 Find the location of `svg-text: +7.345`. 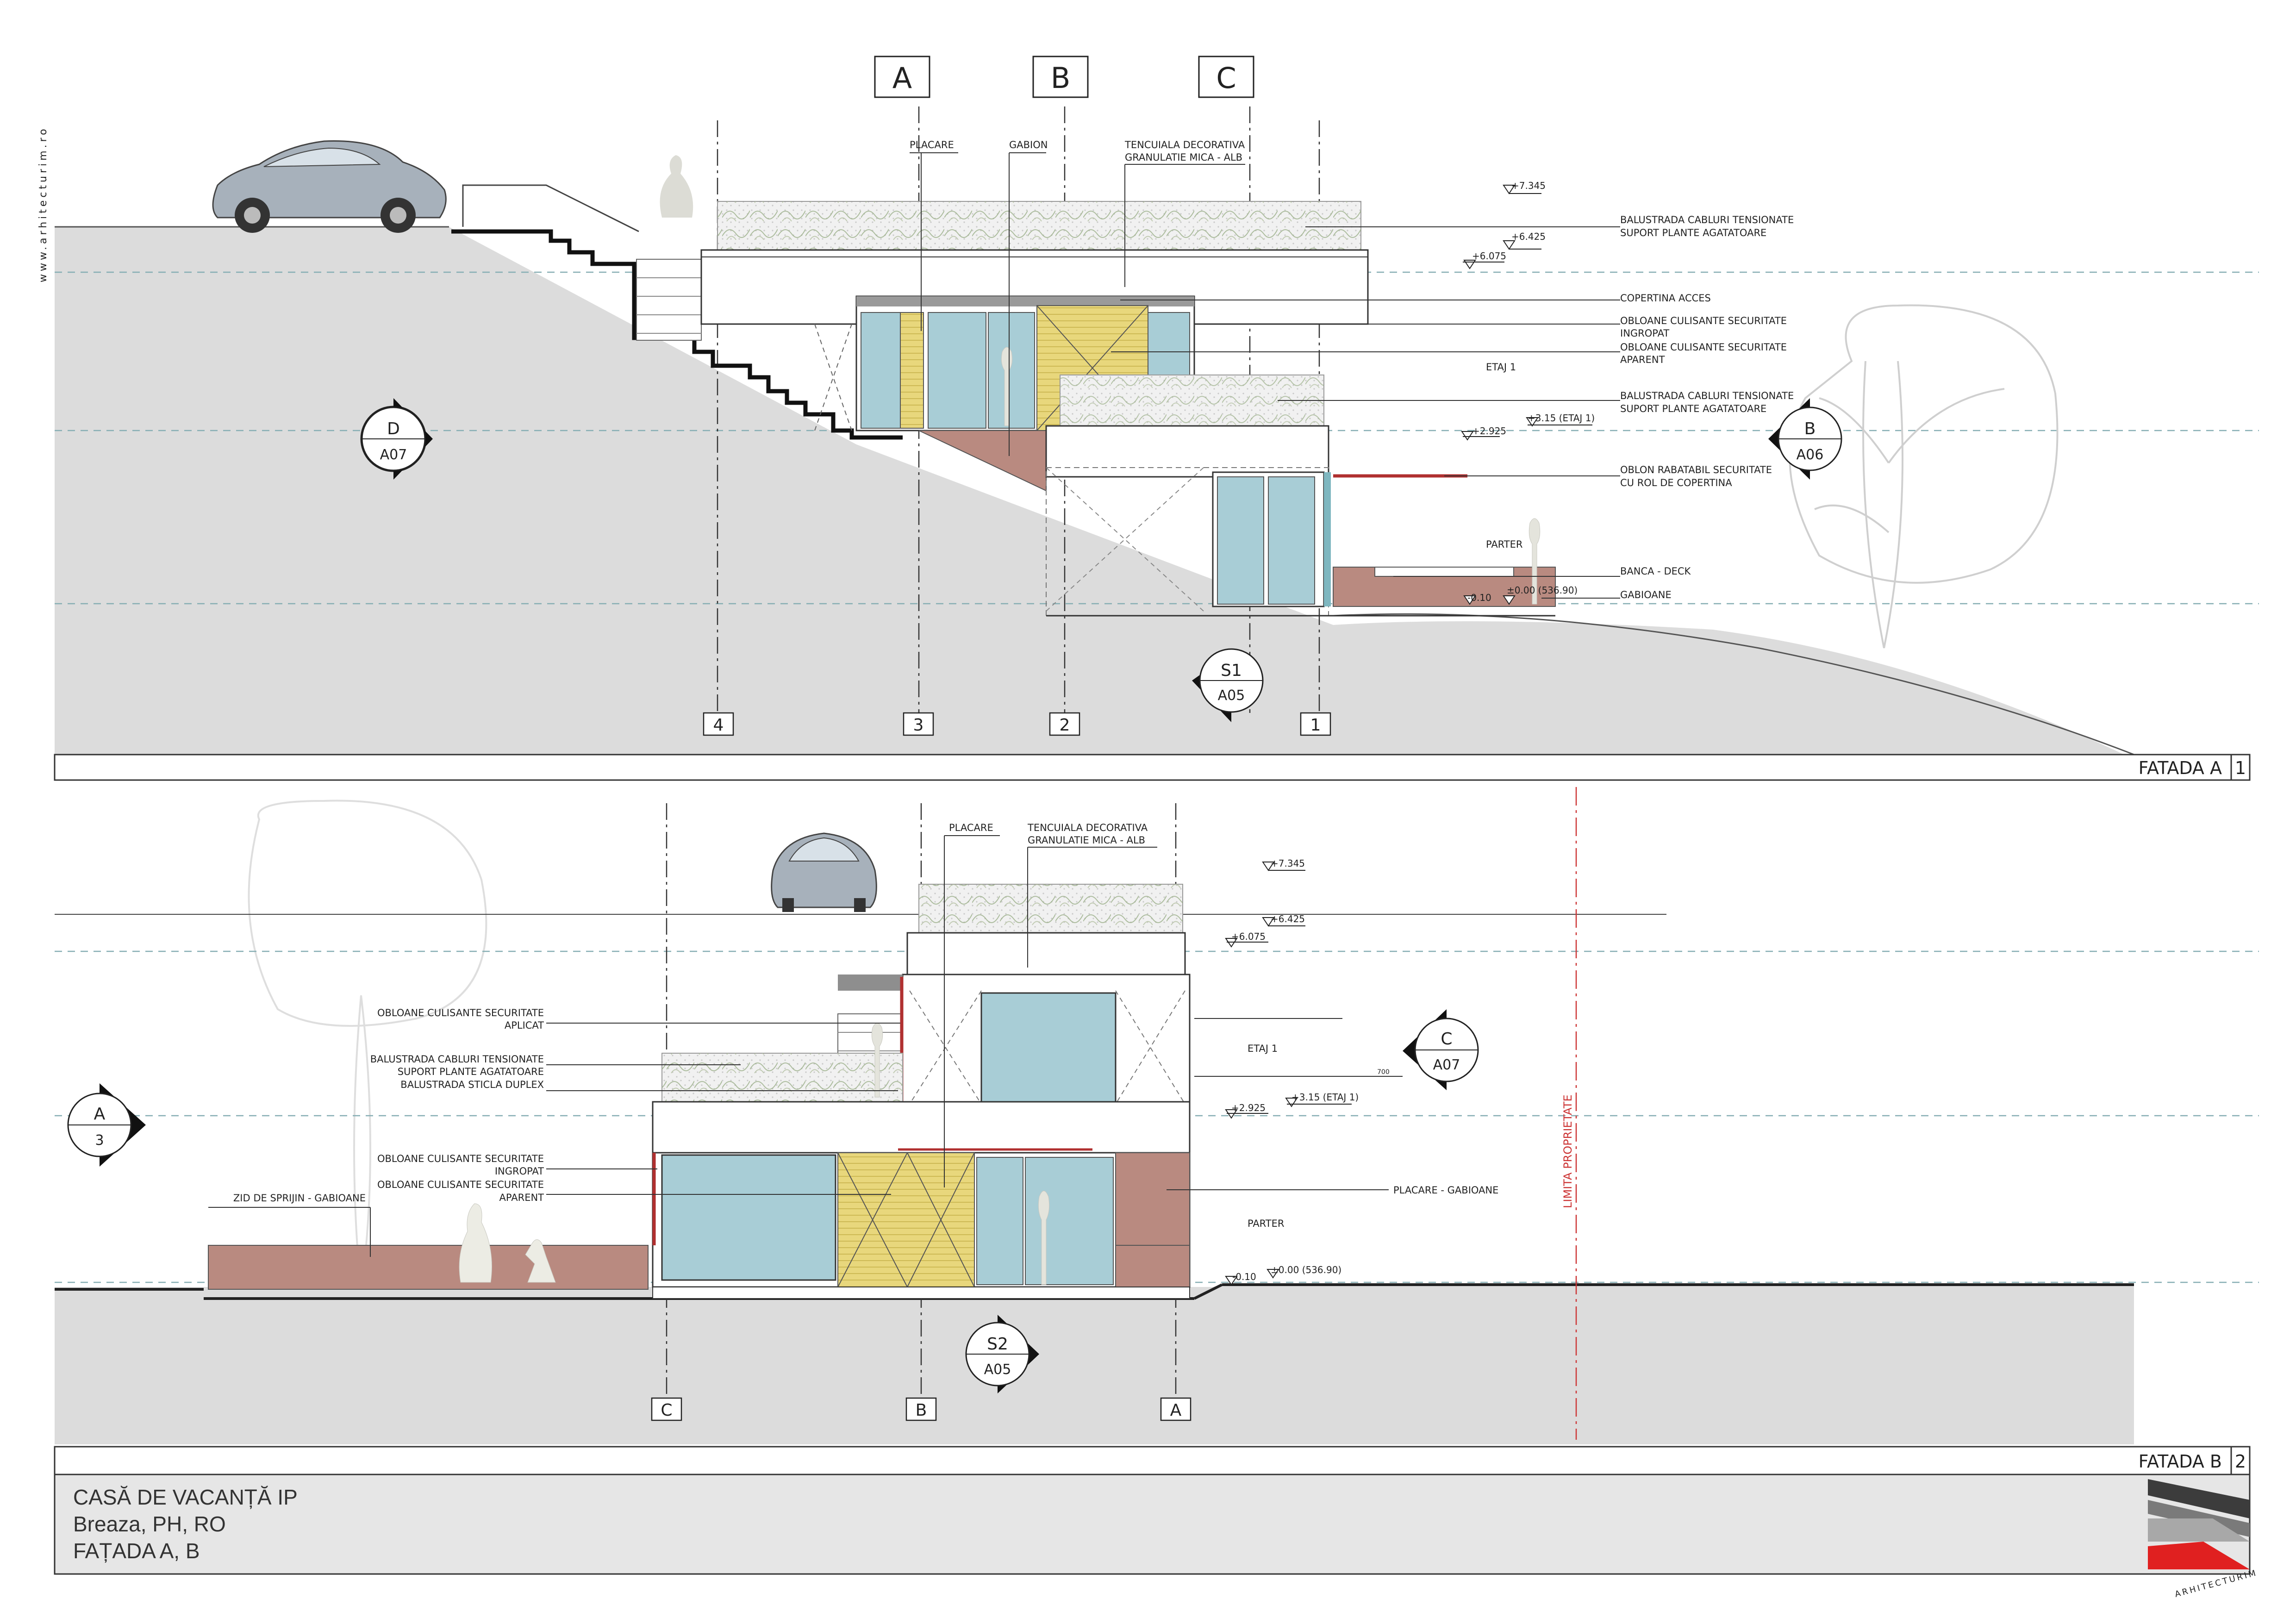

svg-text: +7.345 is located at coordinates (1288, 863).